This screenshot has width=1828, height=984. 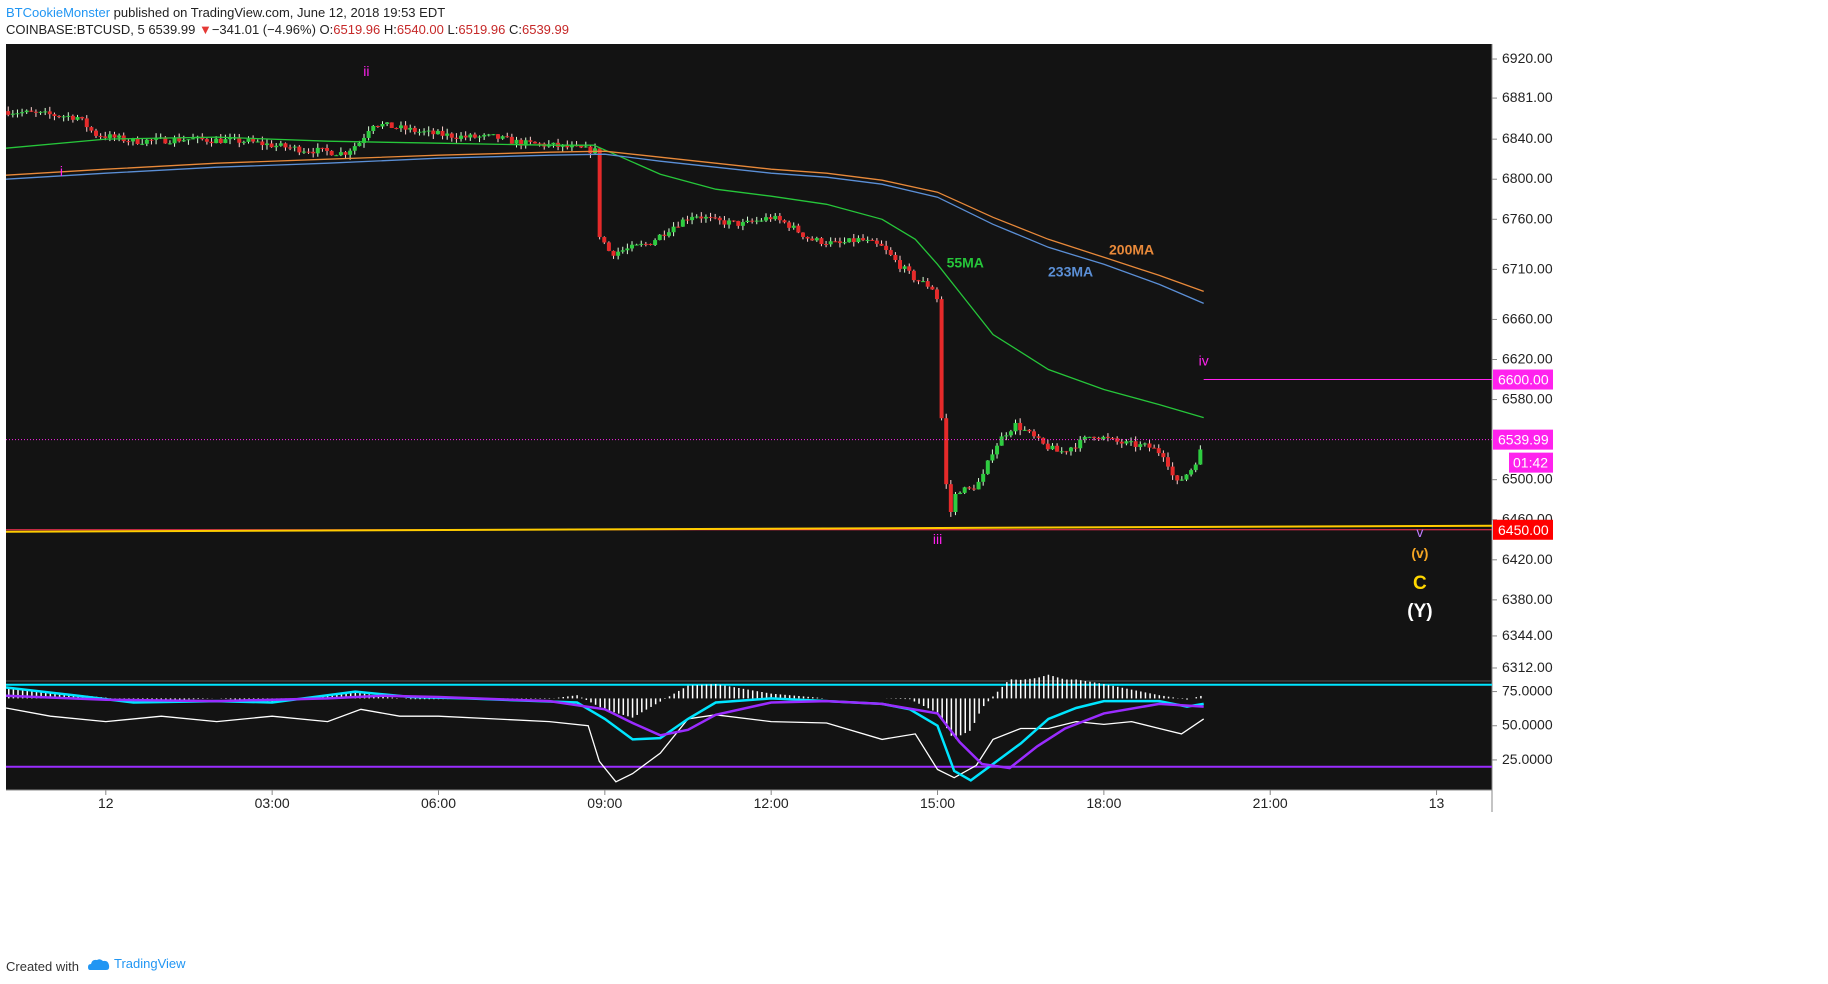 What do you see at coordinates (205, 29) in the screenshot?
I see `down-triangle-icon: ▼` at bounding box center [205, 29].